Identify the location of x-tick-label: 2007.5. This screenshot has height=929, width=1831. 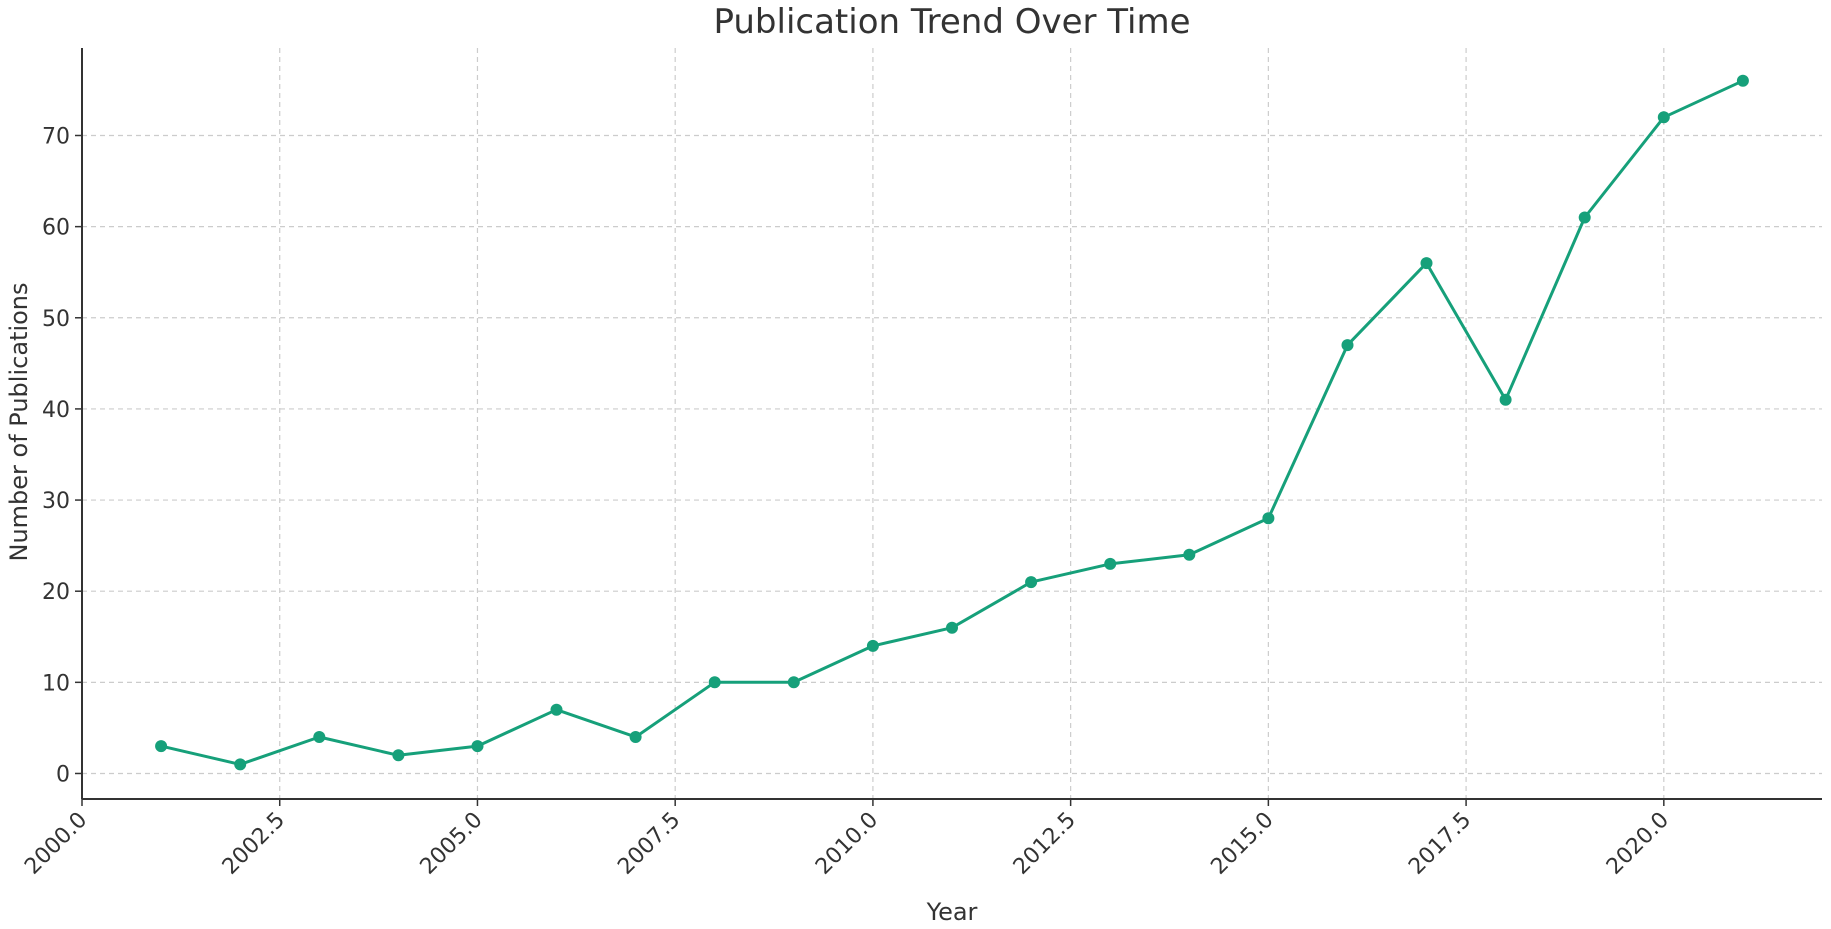
(649, 844).